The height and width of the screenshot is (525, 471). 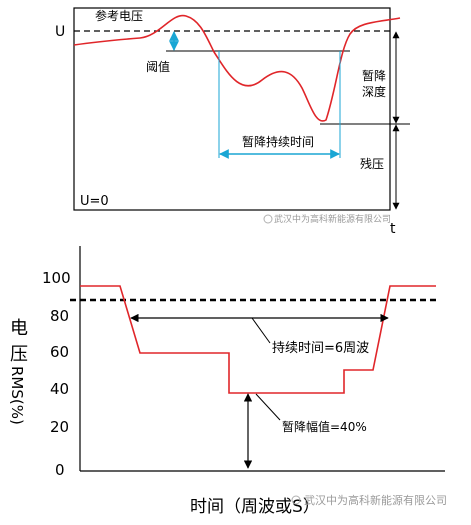 I want to click on residual-label: 残压, so click(x=372, y=164).